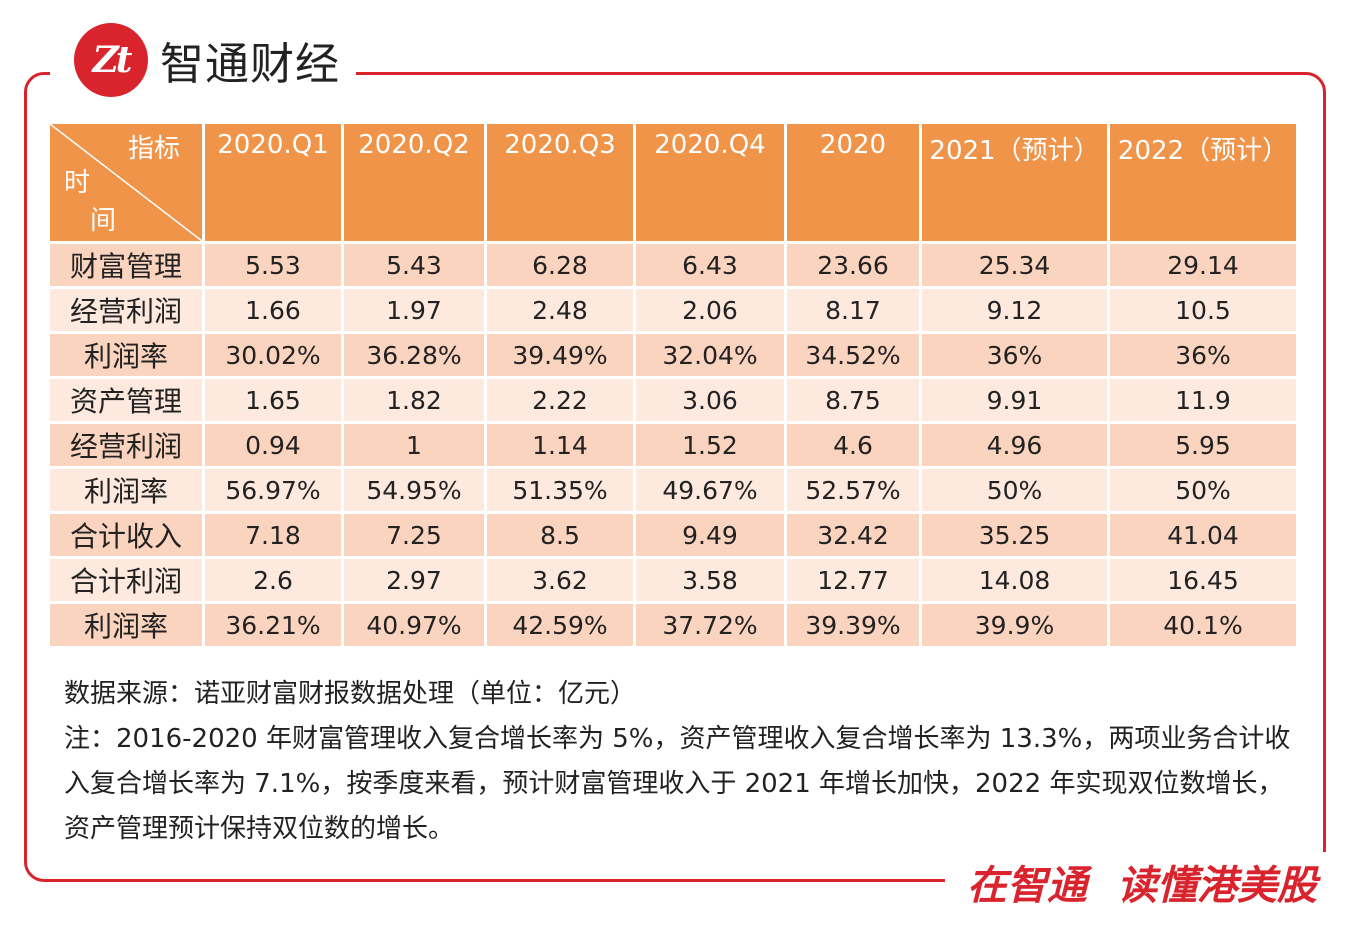 This screenshot has width=1365, height=936. What do you see at coordinates (273, 490) in the screenshot?
I see `table-cell: 56.97%` at bounding box center [273, 490].